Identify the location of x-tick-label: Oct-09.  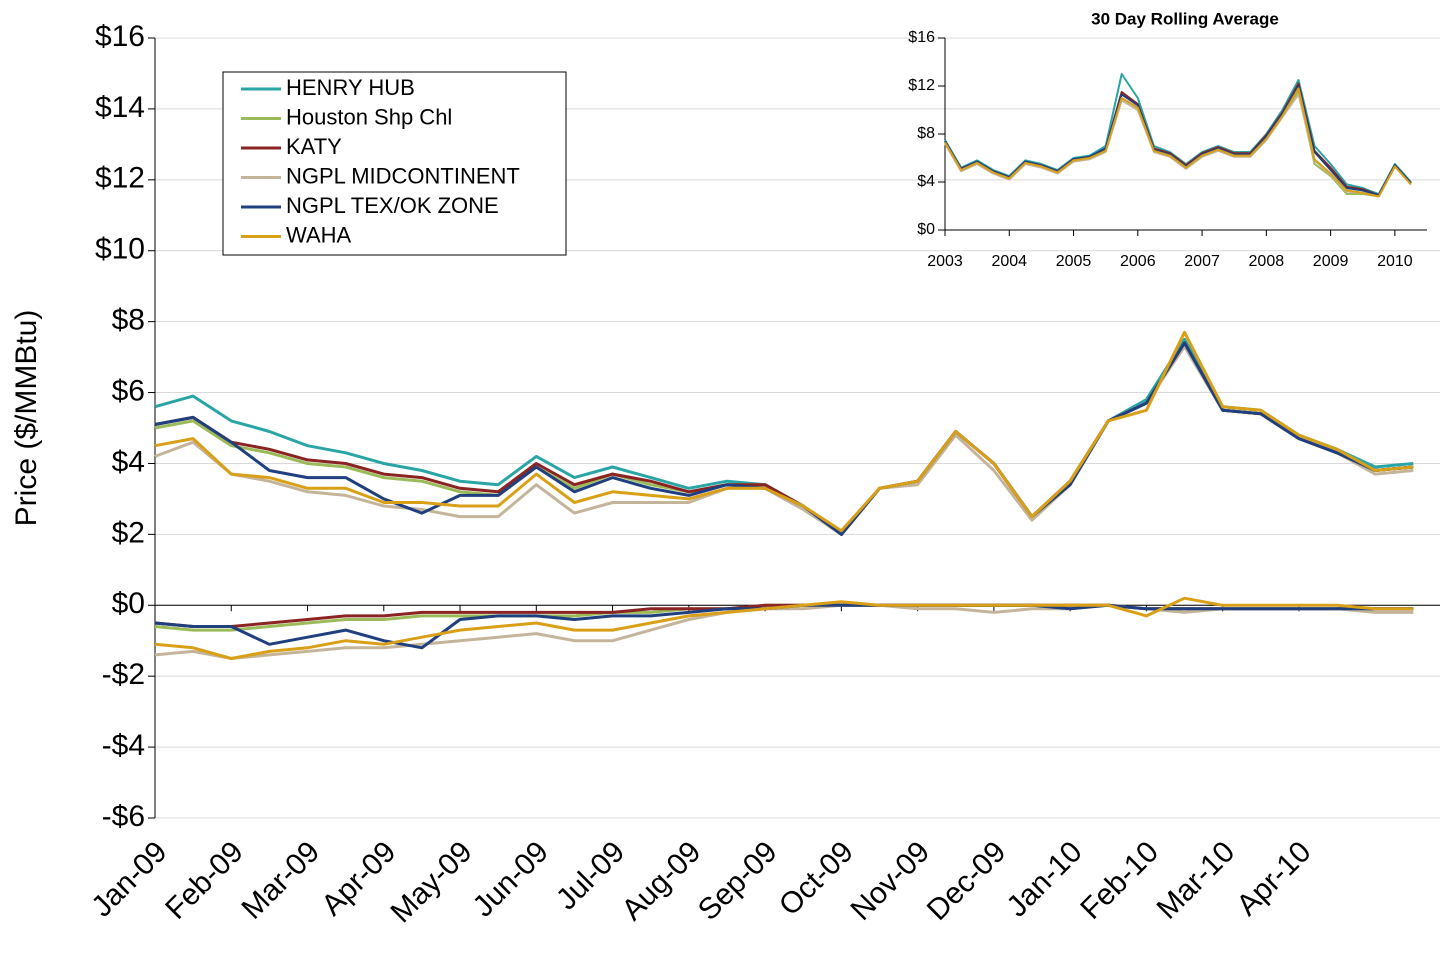
(816, 878).